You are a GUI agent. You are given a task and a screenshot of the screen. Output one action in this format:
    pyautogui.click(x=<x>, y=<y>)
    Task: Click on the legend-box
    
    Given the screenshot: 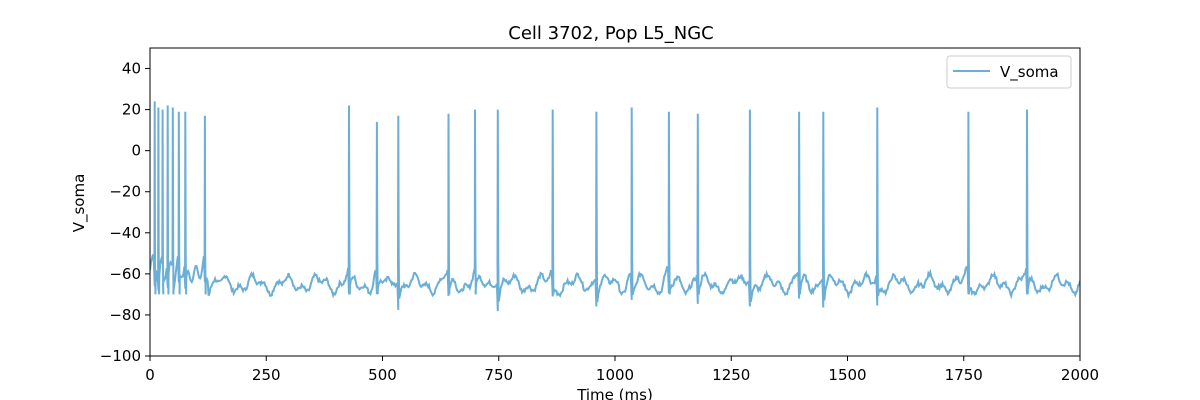 What is the action you would take?
    pyautogui.click(x=1009, y=72)
    